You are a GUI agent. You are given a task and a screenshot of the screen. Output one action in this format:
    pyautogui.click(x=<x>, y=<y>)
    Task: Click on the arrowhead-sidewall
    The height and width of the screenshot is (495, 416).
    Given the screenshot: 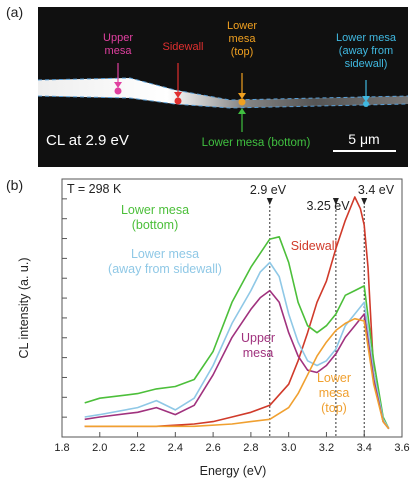 What is the action you would take?
    pyautogui.click(x=178, y=95)
    